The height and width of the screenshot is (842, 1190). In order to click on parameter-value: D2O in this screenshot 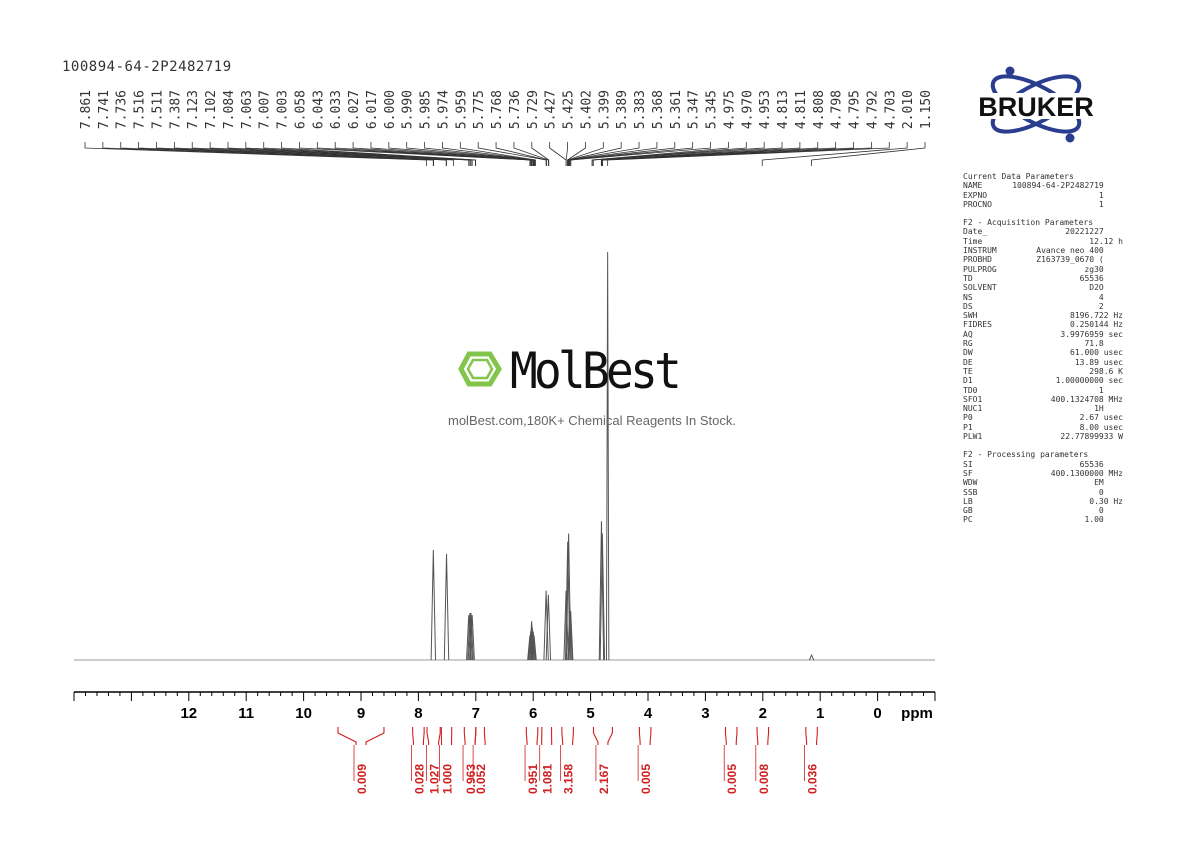, I will do `click(1106, 288)`.